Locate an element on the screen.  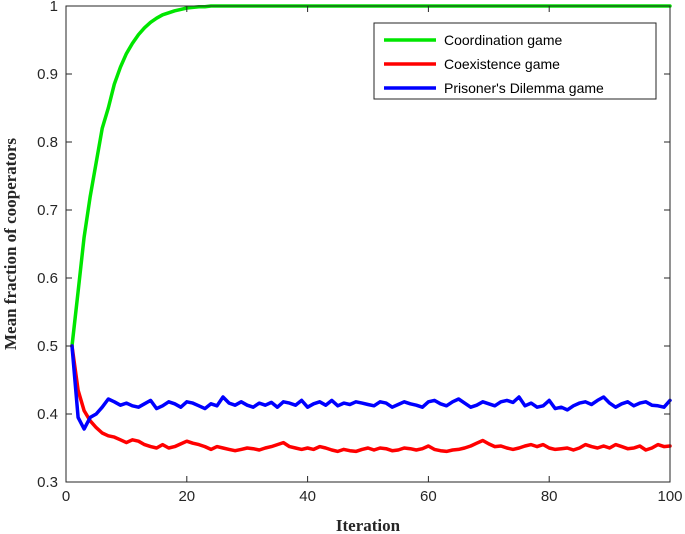
x-tick-label: 80 is located at coordinates (549, 496).